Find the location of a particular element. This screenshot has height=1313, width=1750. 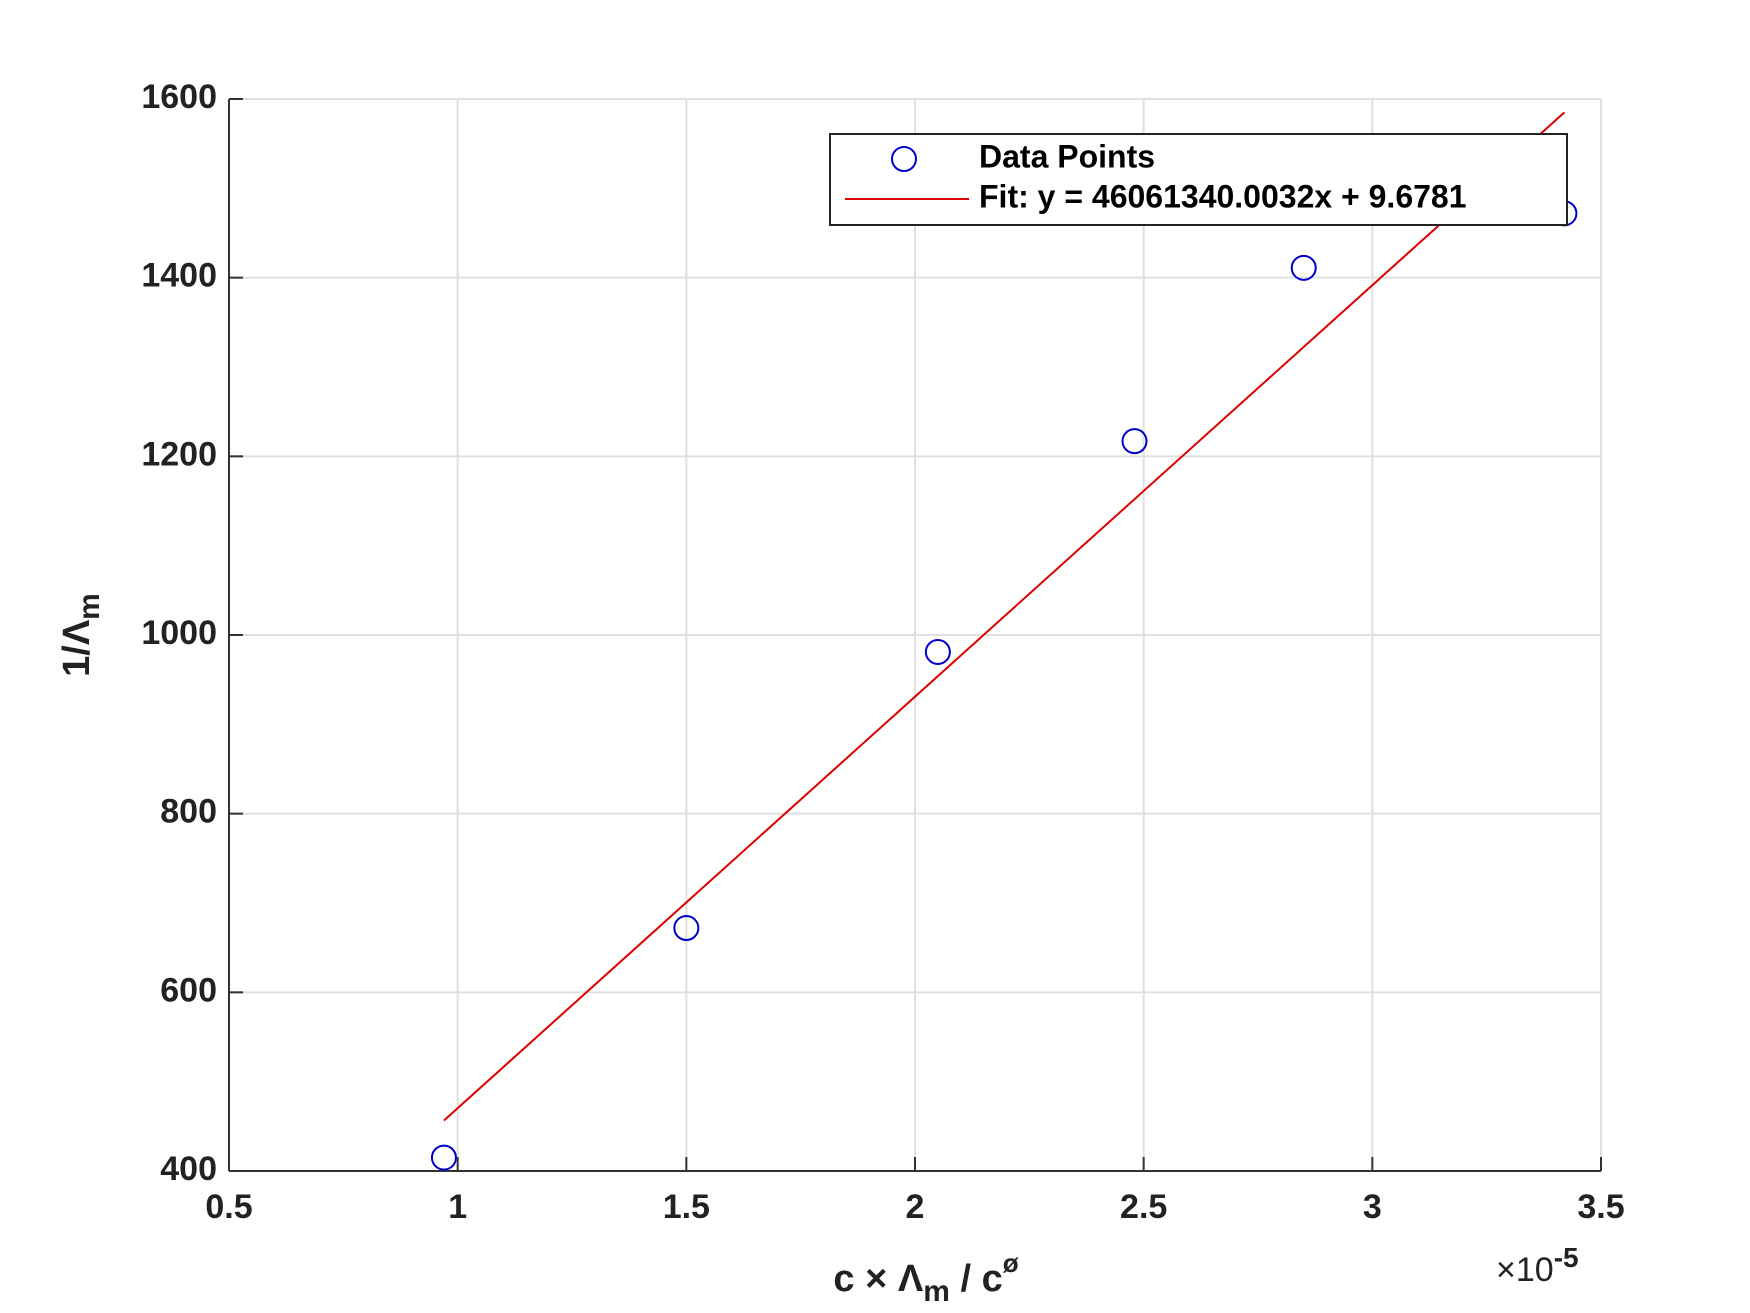

x-tick-label: 2.5 is located at coordinates (1143, 1207).